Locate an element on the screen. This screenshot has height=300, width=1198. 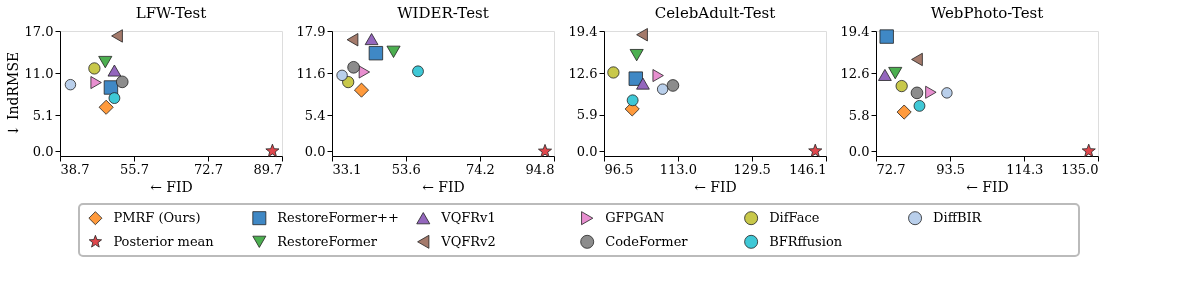
y-tick-label: 11.6 is located at coordinates (311, 73).